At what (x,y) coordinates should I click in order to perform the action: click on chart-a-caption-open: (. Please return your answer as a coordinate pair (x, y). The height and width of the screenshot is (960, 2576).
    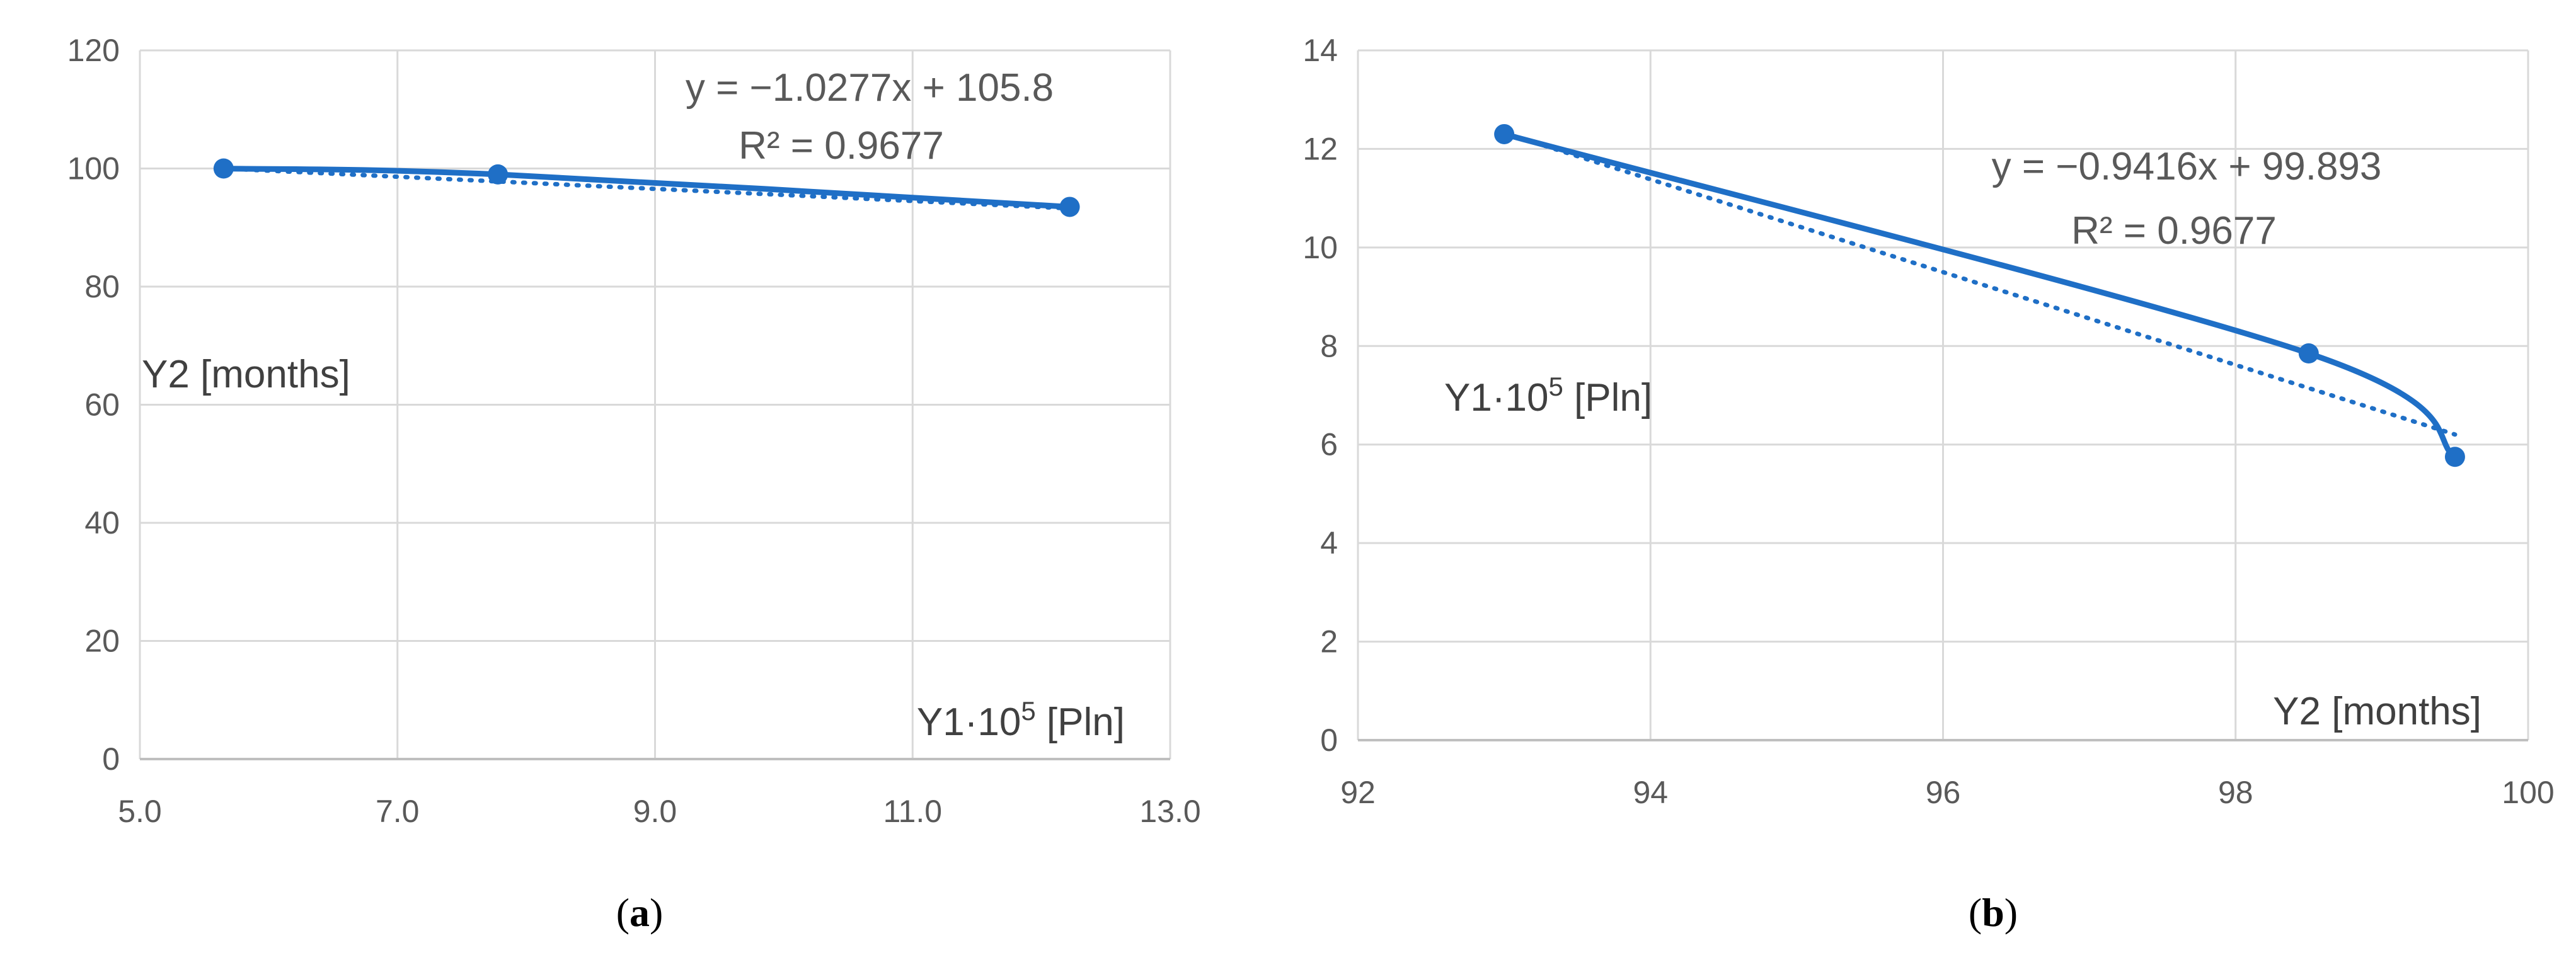
    Looking at the image, I should click on (623, 912).